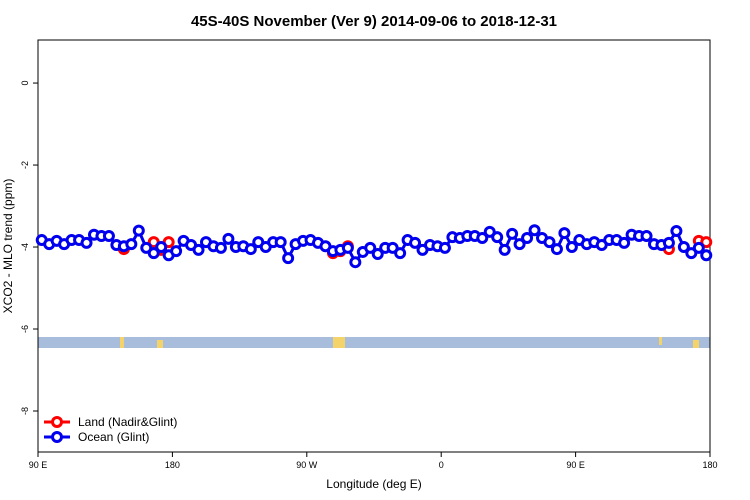  What do you see at coordinates (8, 246) in the screenshot?
I see `y-axis-label: XCO2 - MLO trend (ppm)` at bounding box center [8, 246].